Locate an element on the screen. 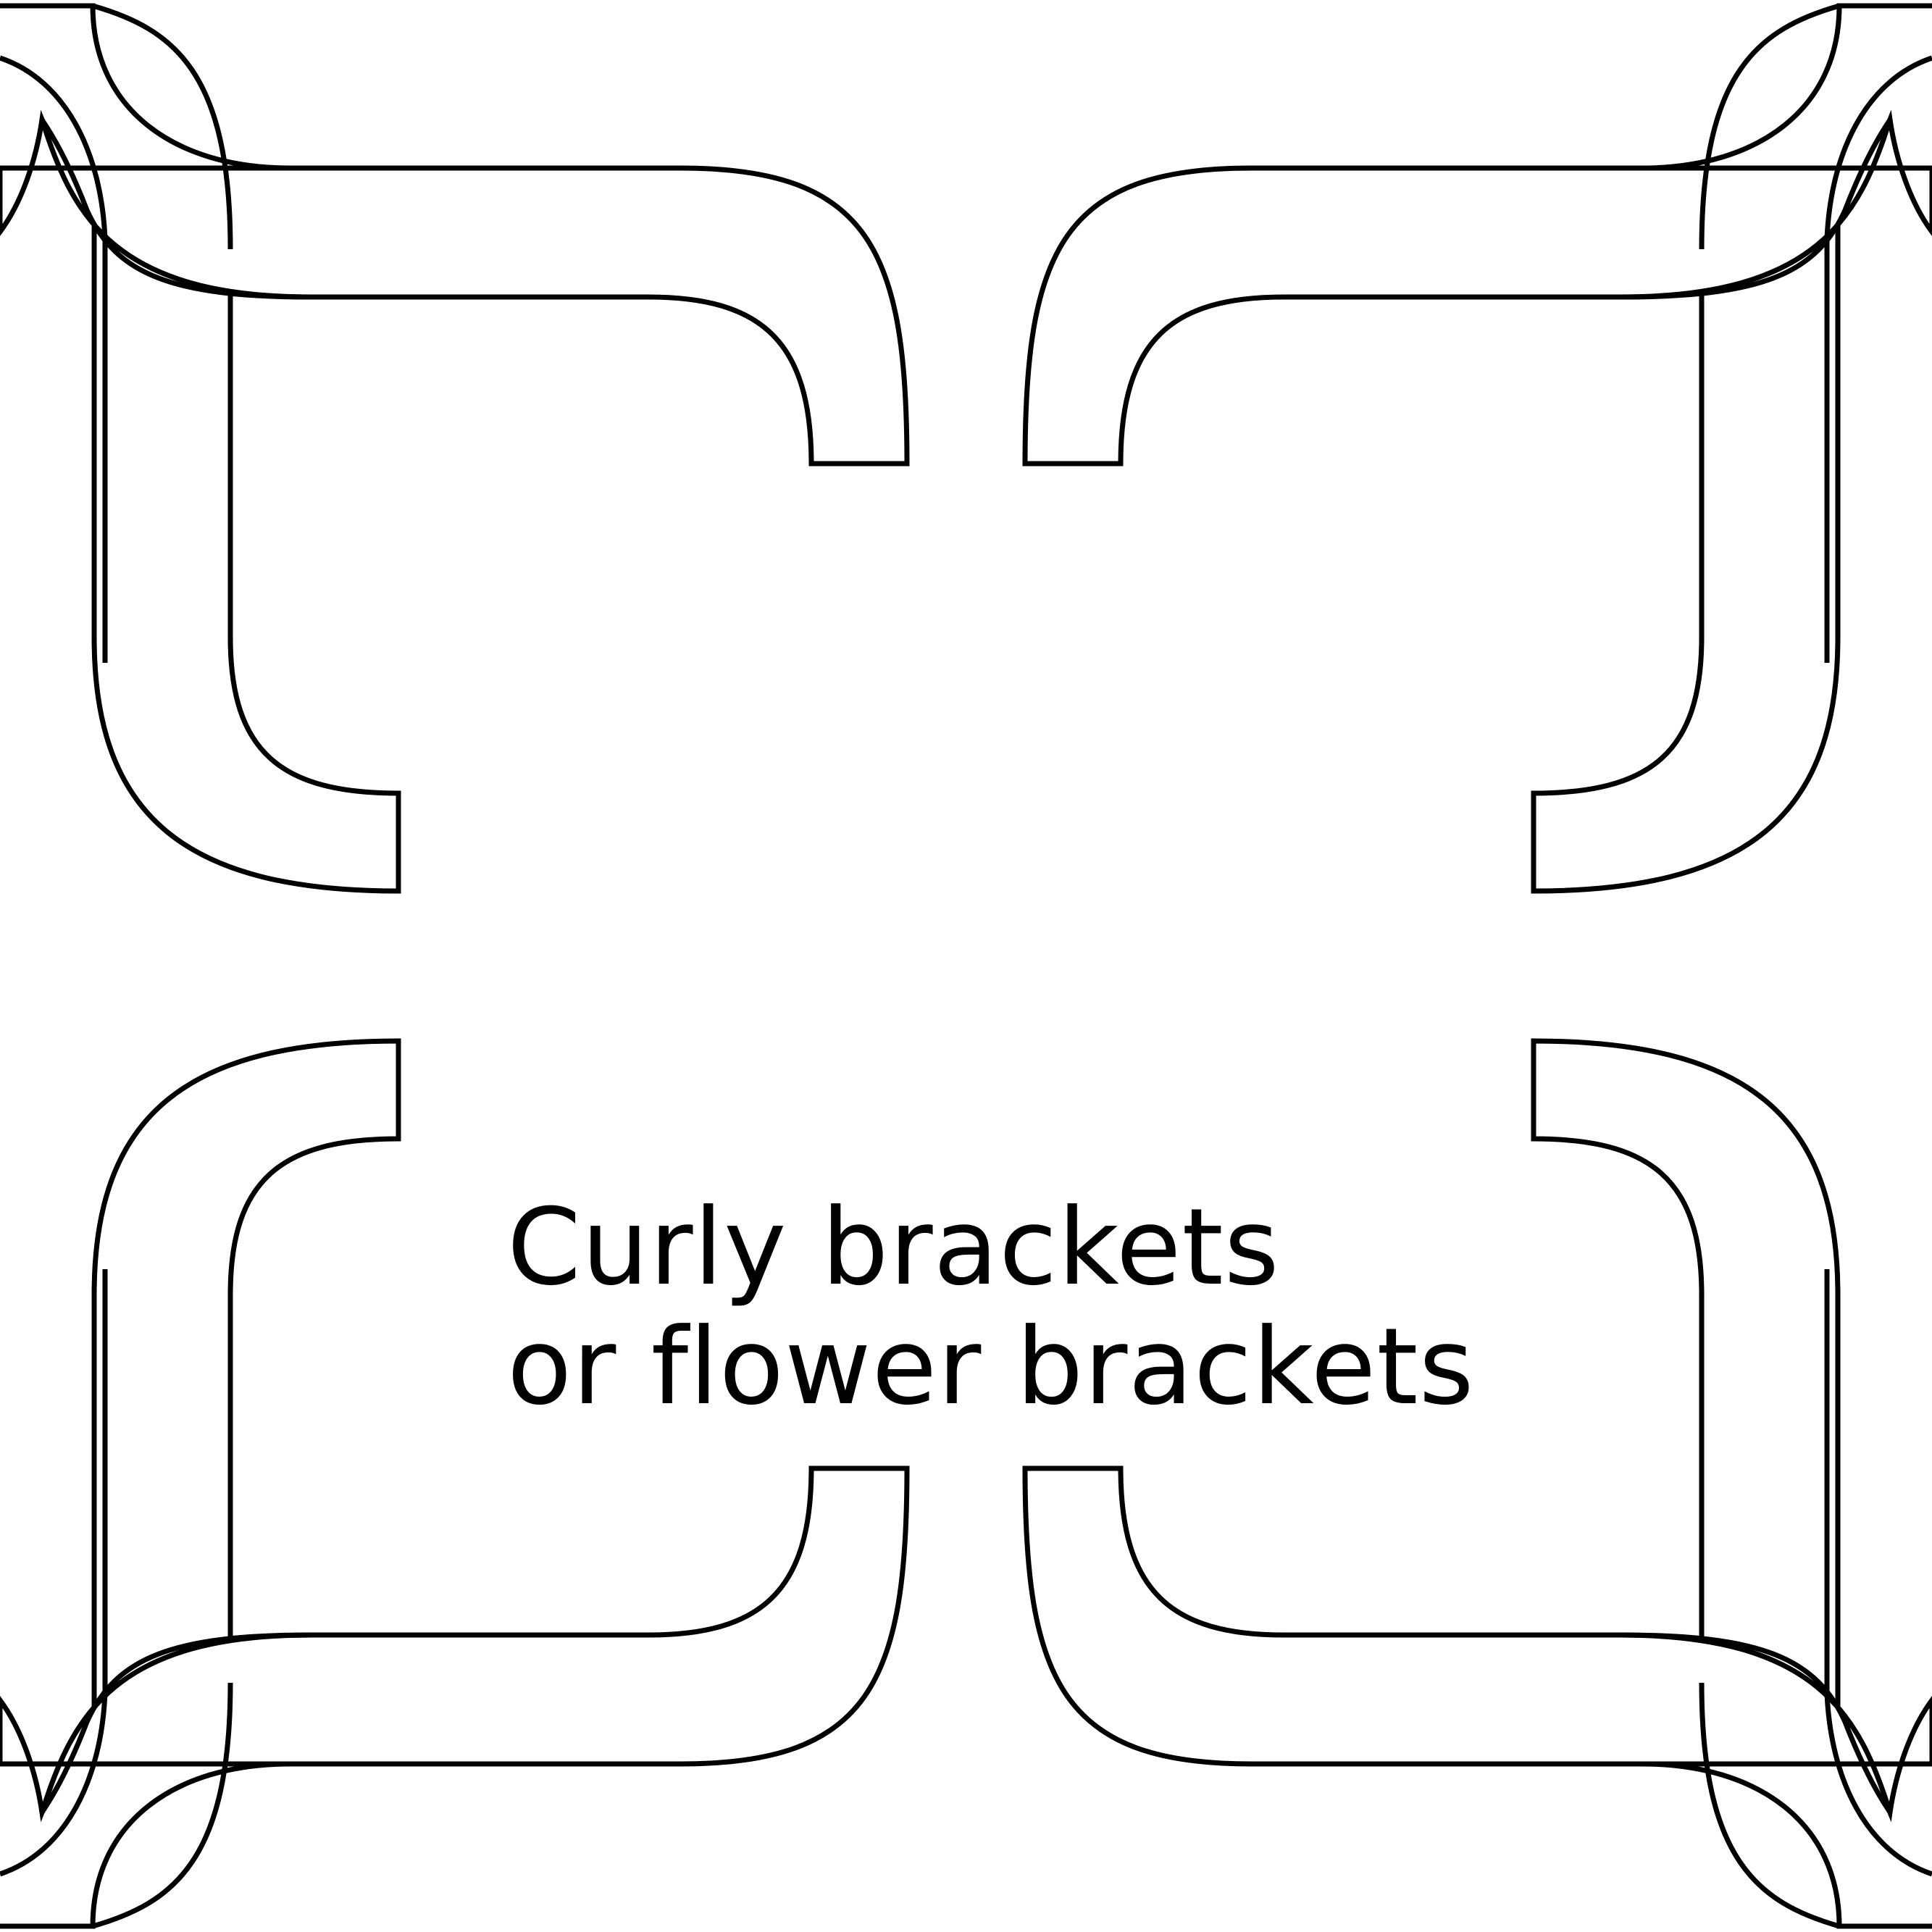  caption-line-1: Curly brackets is located at coordinates (893, 1247).